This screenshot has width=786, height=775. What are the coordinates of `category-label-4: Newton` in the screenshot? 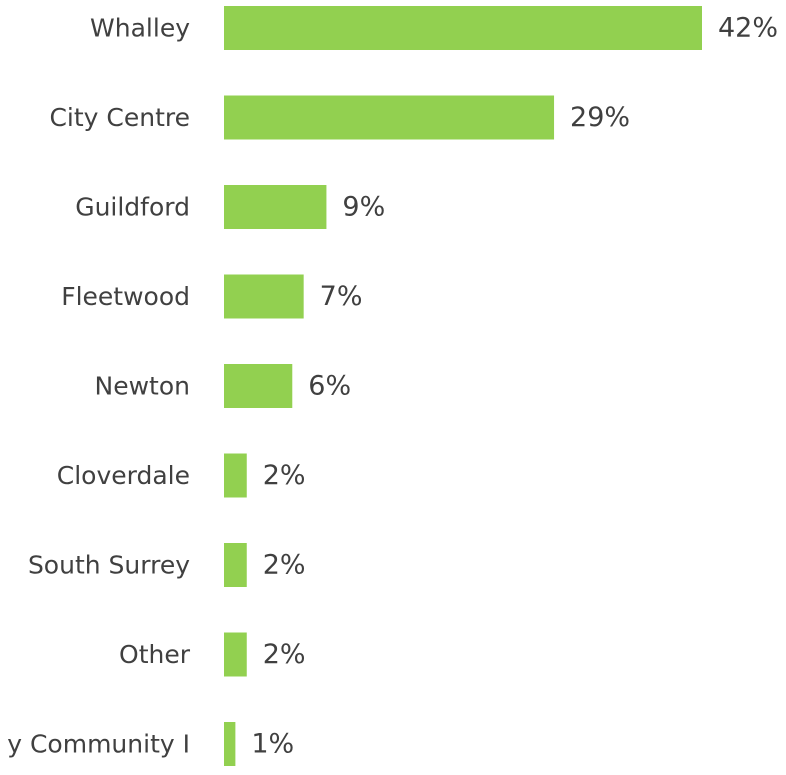 It's located at (142, 386).